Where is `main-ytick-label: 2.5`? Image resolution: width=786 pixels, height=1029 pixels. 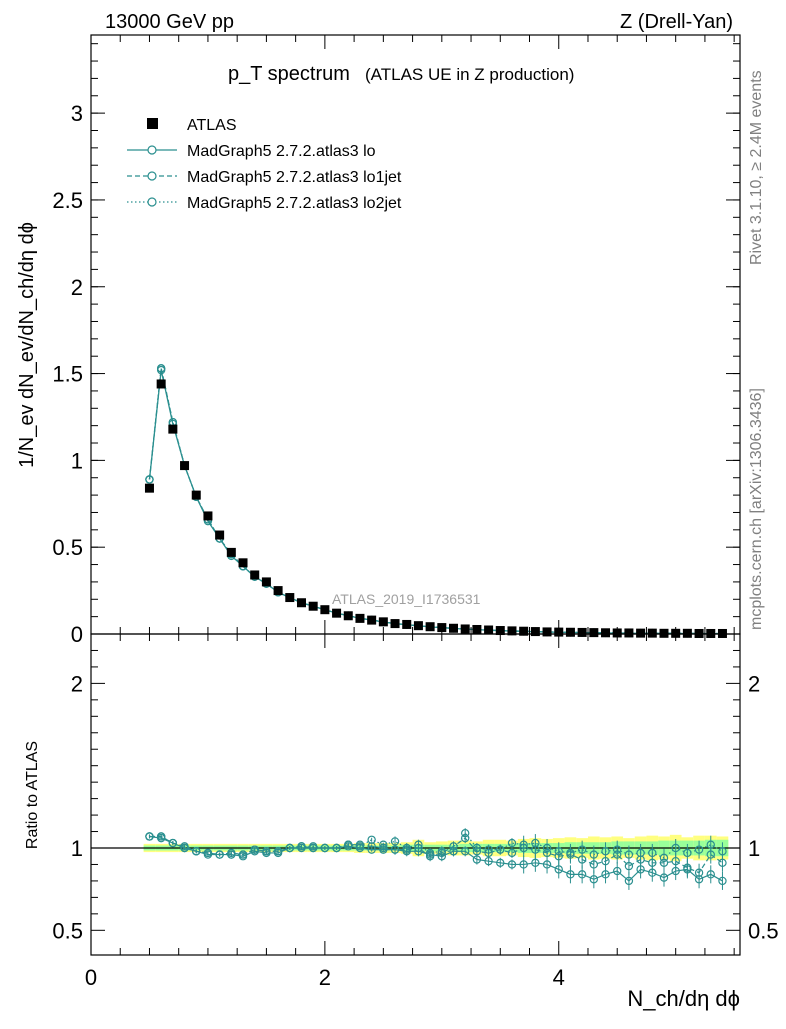 main-ytick-label: 2.5 is located at coordinates (67, 200).